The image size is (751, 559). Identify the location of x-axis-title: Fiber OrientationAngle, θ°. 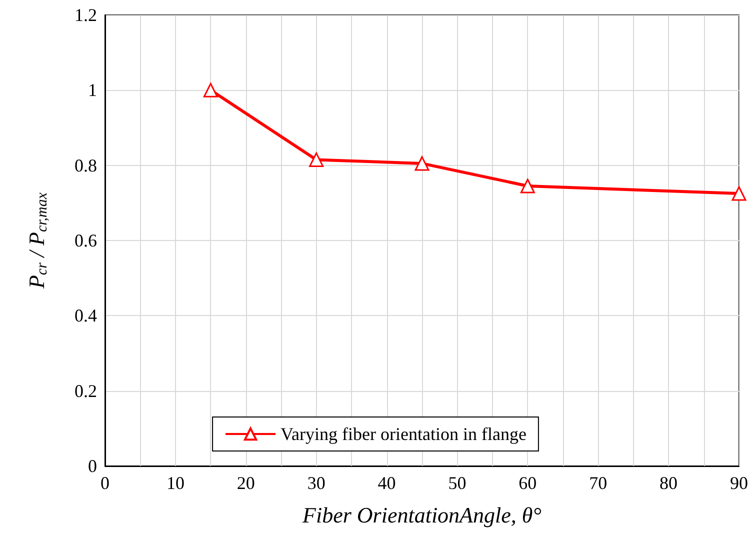
(422, 515).